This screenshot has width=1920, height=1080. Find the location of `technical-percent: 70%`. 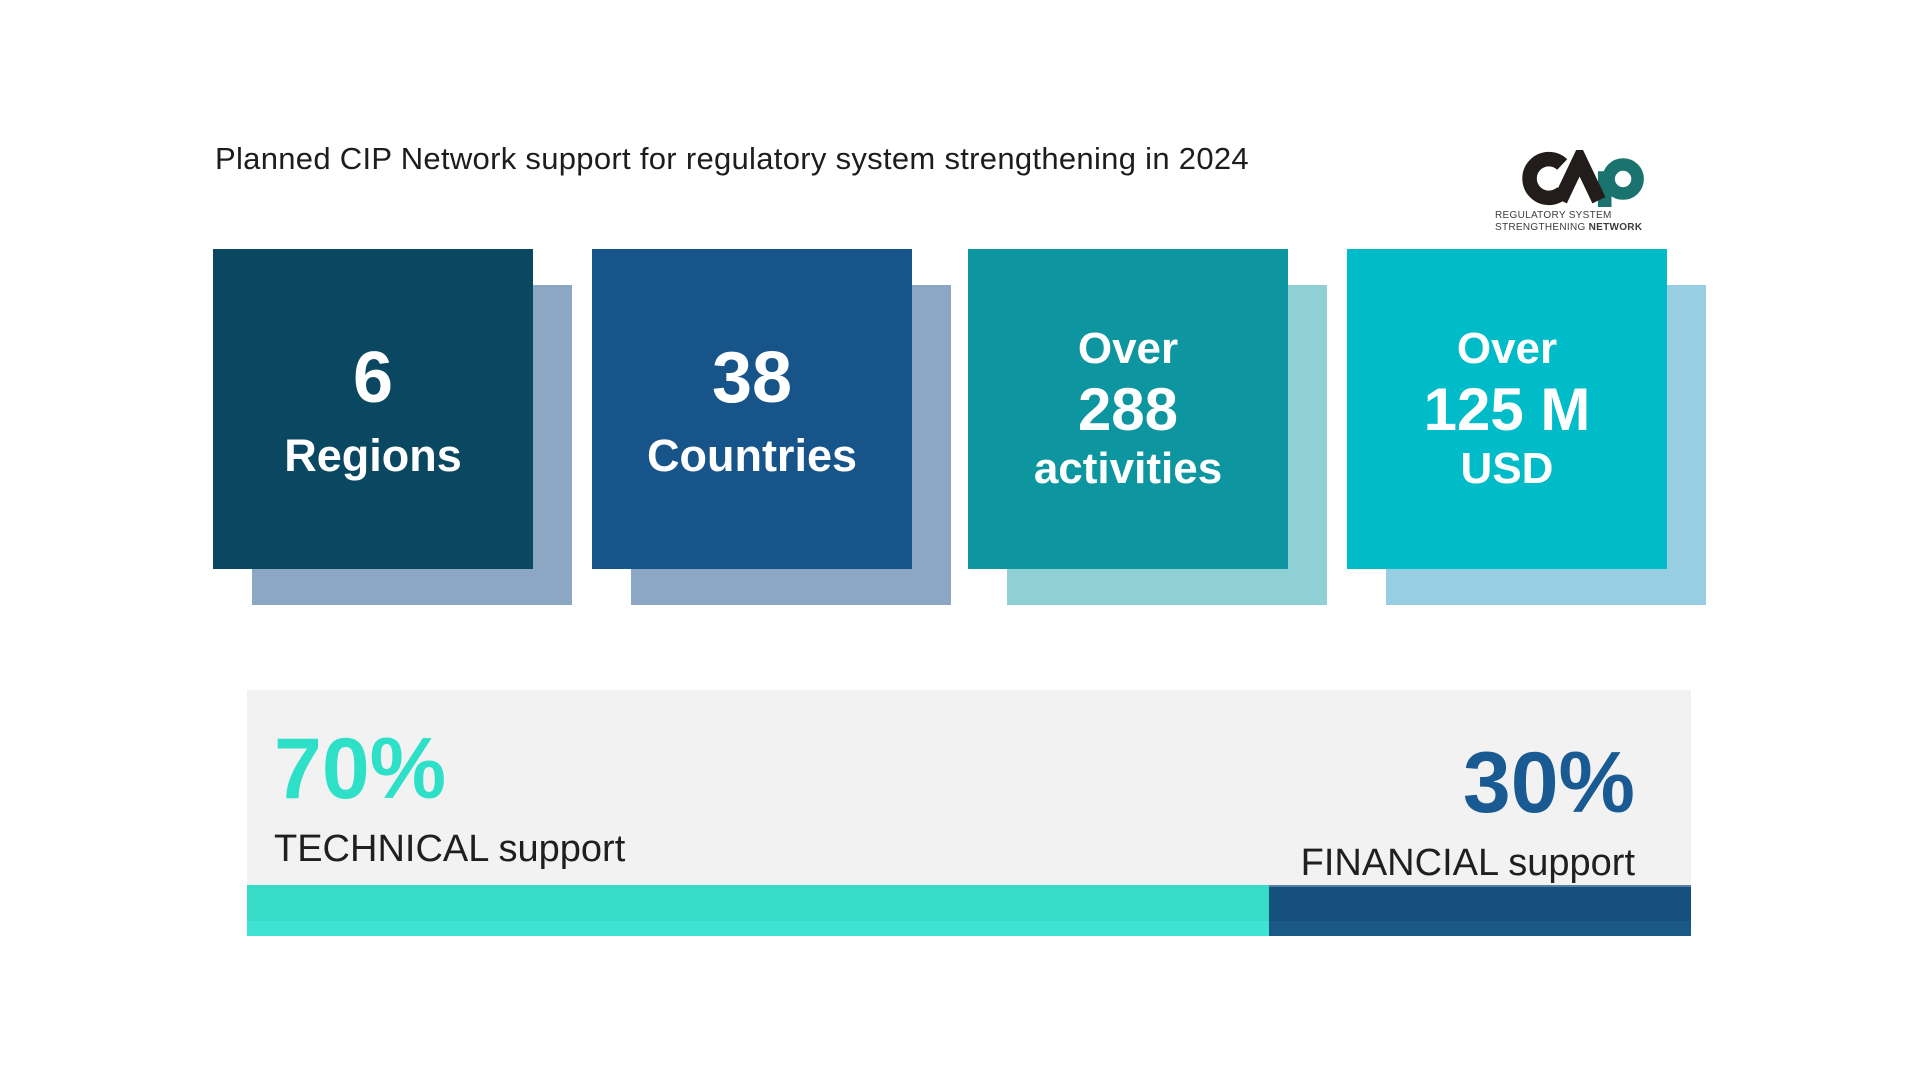

technical-percent: 70% is located at coordinates (360, 769).